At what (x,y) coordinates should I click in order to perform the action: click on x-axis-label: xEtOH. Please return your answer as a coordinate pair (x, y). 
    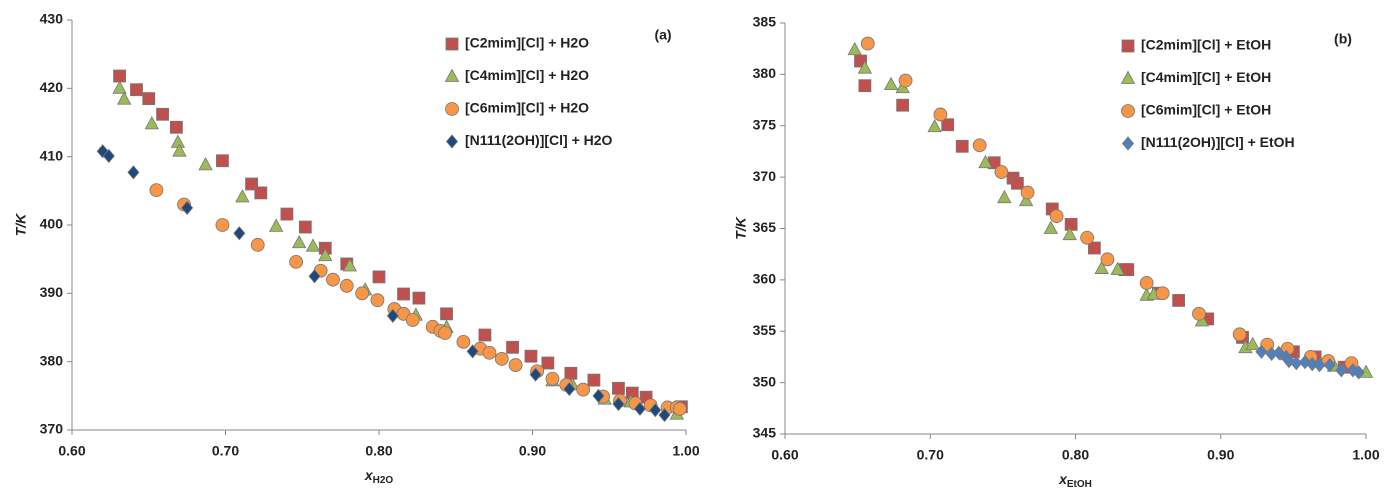
    Looking at the image, I should click on (1075, 479).